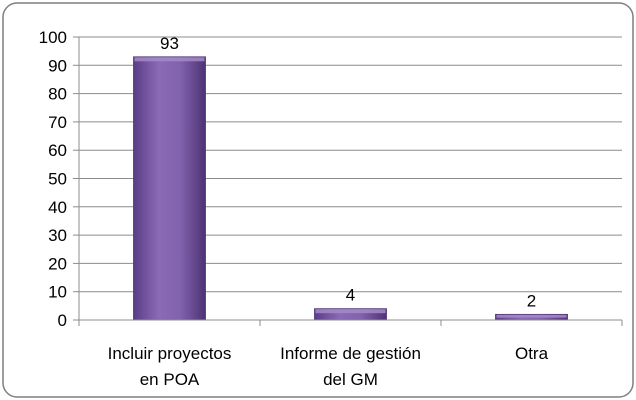  Describe the element at coordinates (531, 300) in the screenshot. I see `data-label-3: 2` at that location.